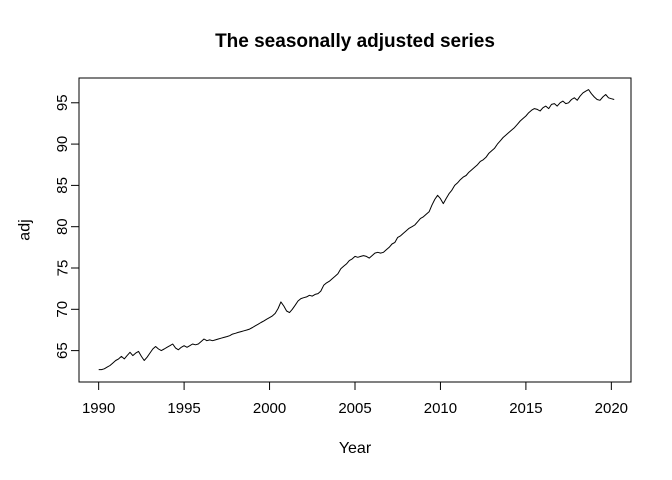 The height and width of the screenshot is (480, 672). What do you see at coordinates (25, 229) in the screenshot?
I see `y-axis-label: adj` at bounding box center [25, 229].